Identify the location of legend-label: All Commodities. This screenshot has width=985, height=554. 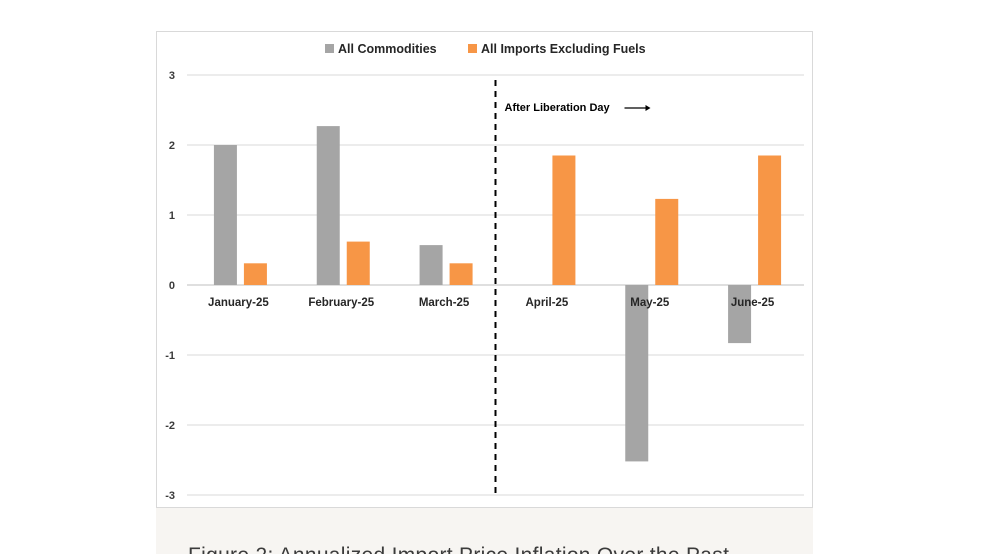
(387, 49).